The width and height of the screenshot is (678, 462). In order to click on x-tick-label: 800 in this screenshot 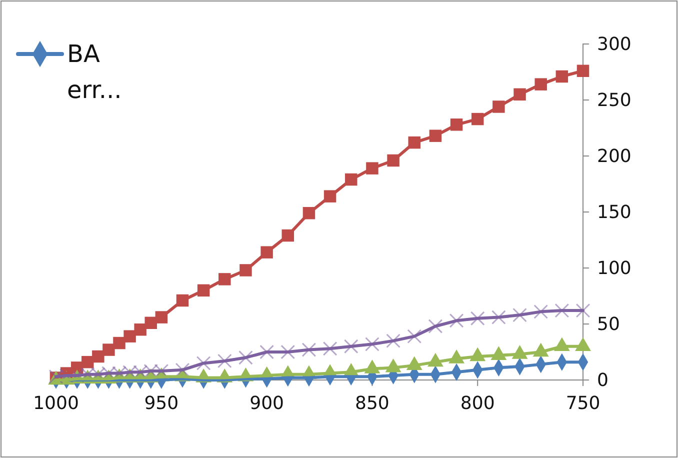, I will do `click(477, 403)`.